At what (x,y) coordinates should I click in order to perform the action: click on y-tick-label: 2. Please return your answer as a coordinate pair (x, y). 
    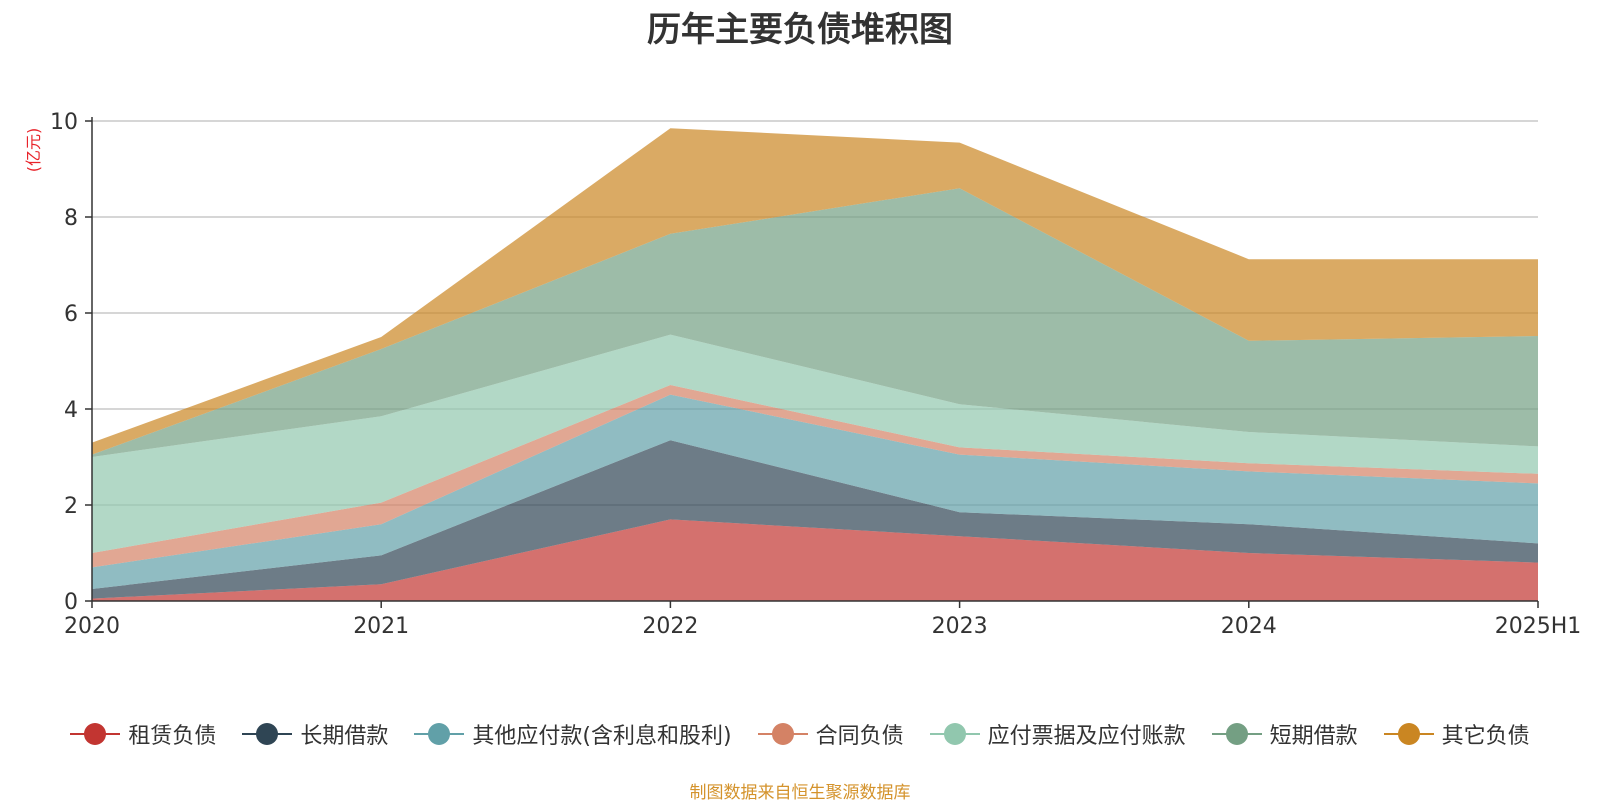
    Looking at the image, I should click on (71, 506).